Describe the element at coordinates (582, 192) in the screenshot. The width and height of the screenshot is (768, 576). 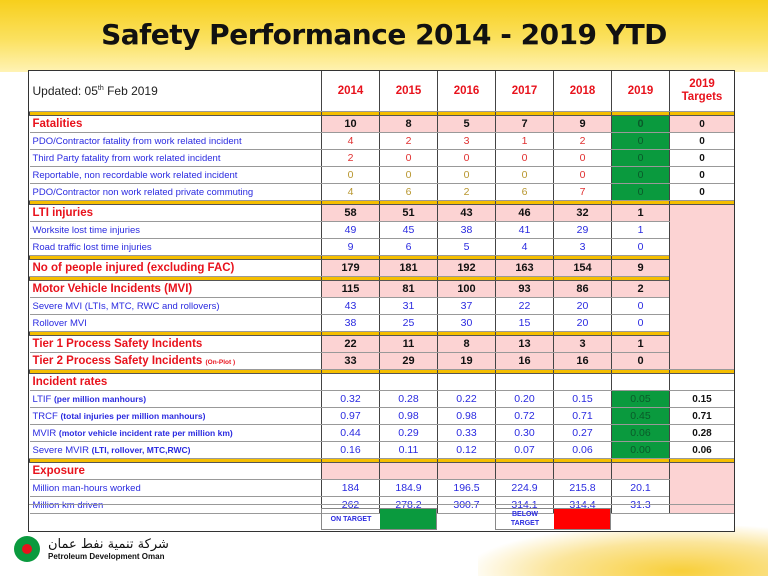
I see `value-cell-2018: 7` at that location.